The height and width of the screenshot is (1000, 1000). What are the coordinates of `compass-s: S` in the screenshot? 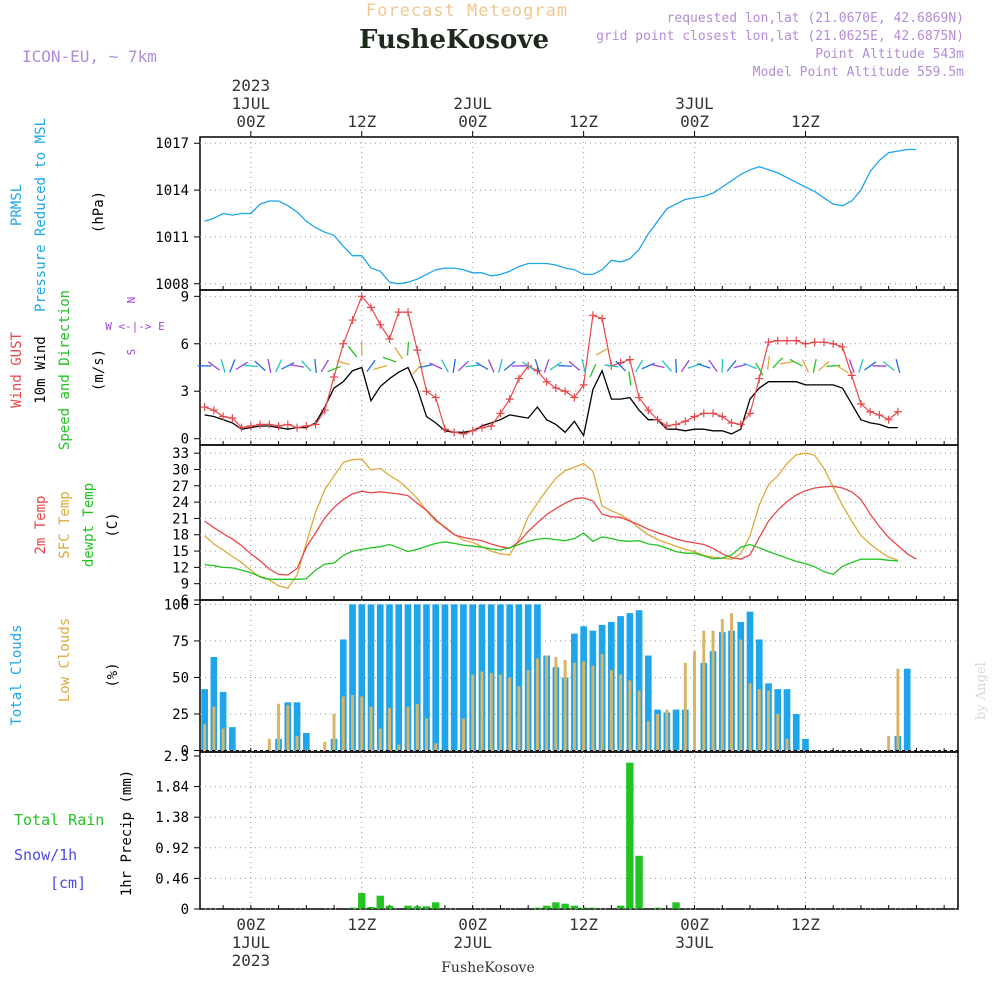 It's located at (131, 352).